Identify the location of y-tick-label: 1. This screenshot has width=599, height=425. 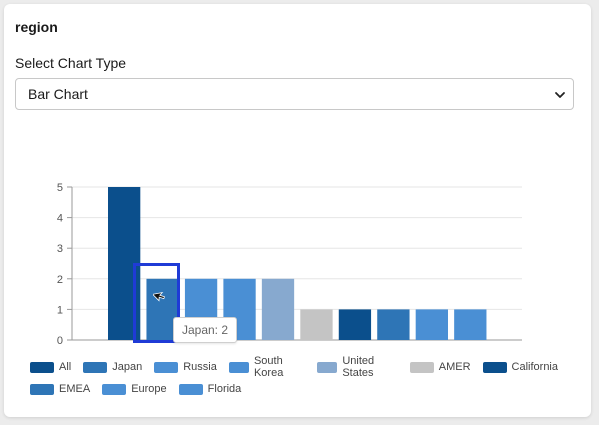
(60, 310).